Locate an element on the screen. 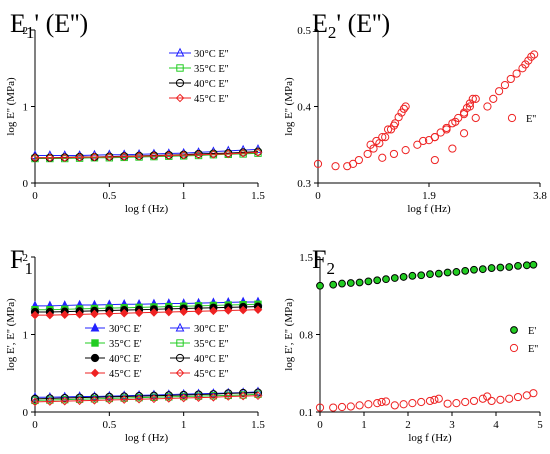 Image resolution: width=550 pixels, height=454 pixels. panel-title-sub: 1 is located at coordinates (30, 32).